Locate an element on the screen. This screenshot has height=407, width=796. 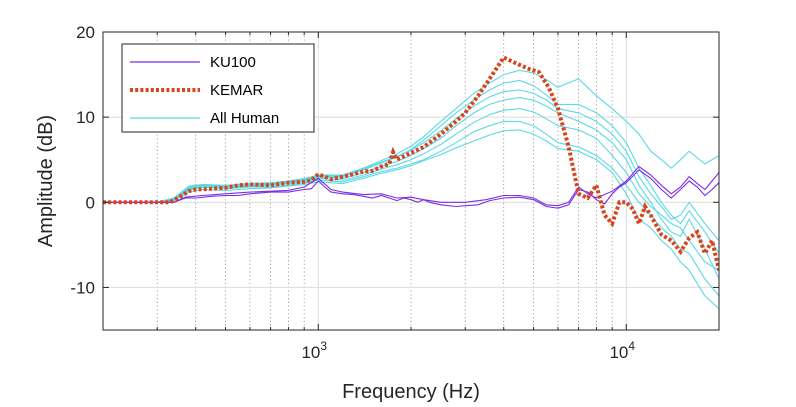
legend-box is located at coordinates (218, 88).